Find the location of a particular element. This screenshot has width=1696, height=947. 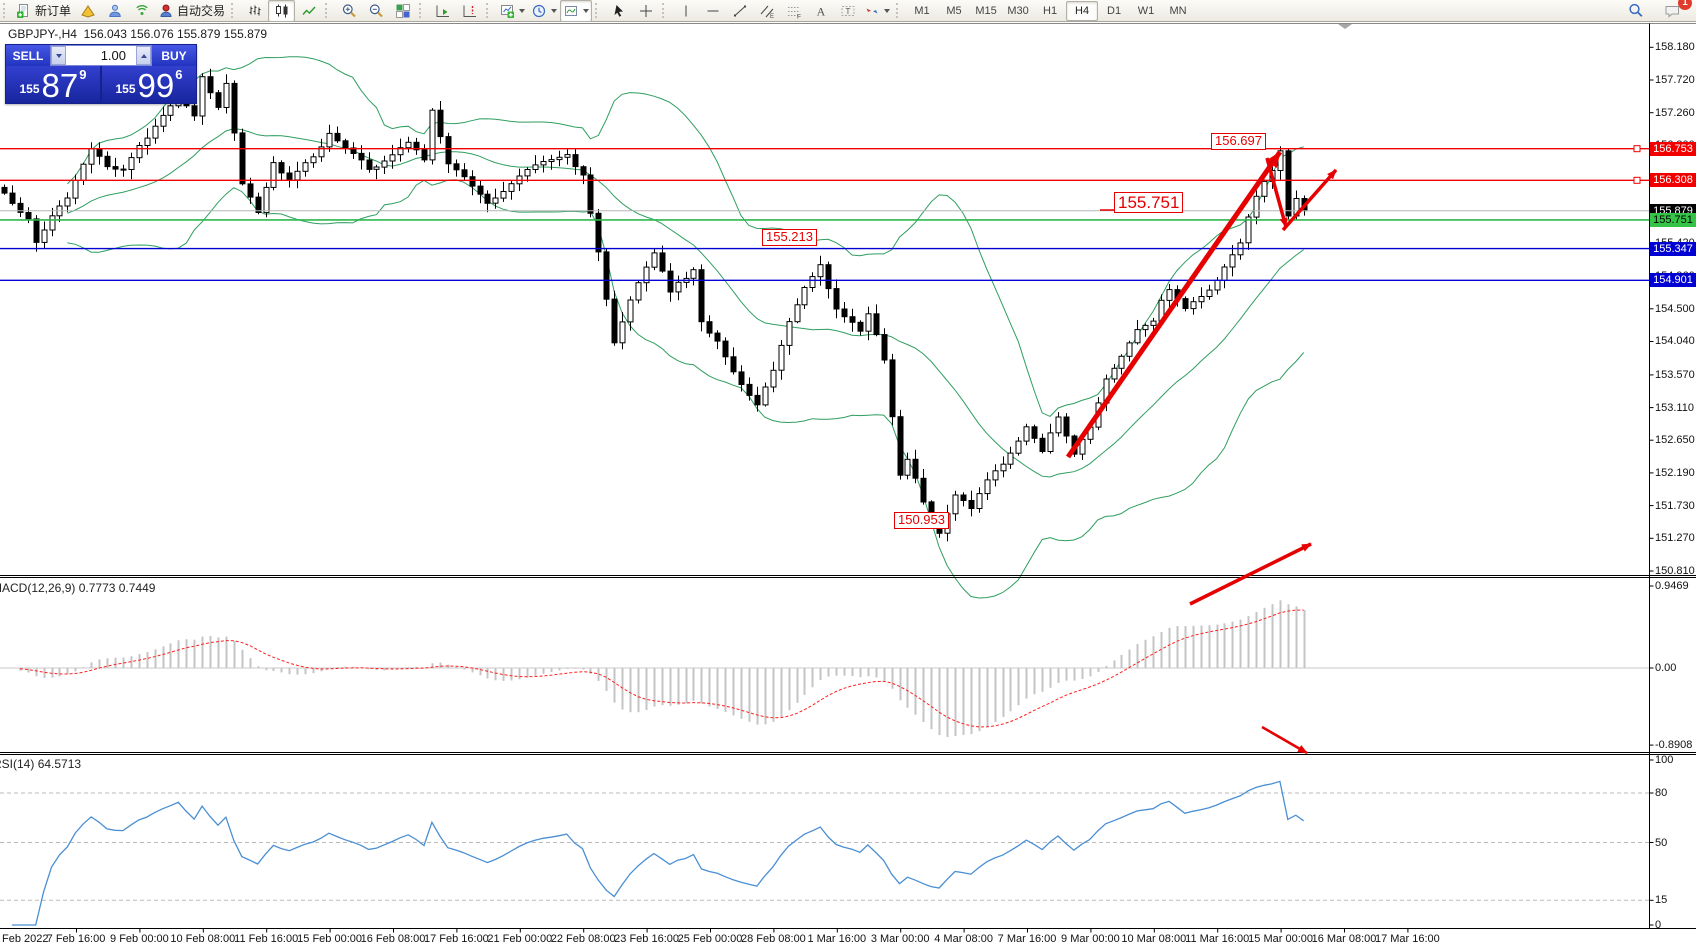

text-button: A is located at coordinates (820, 11).